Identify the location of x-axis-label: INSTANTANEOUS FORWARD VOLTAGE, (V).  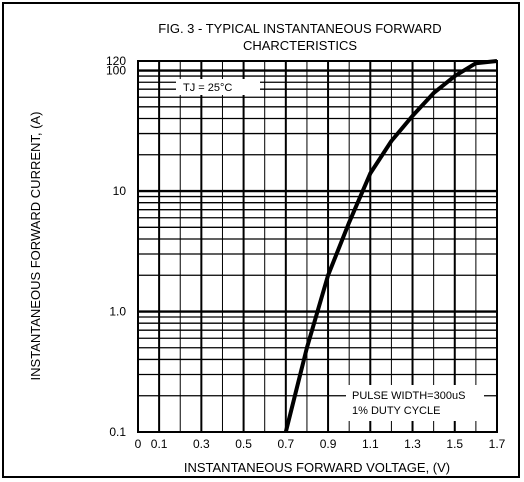
(317, 467).